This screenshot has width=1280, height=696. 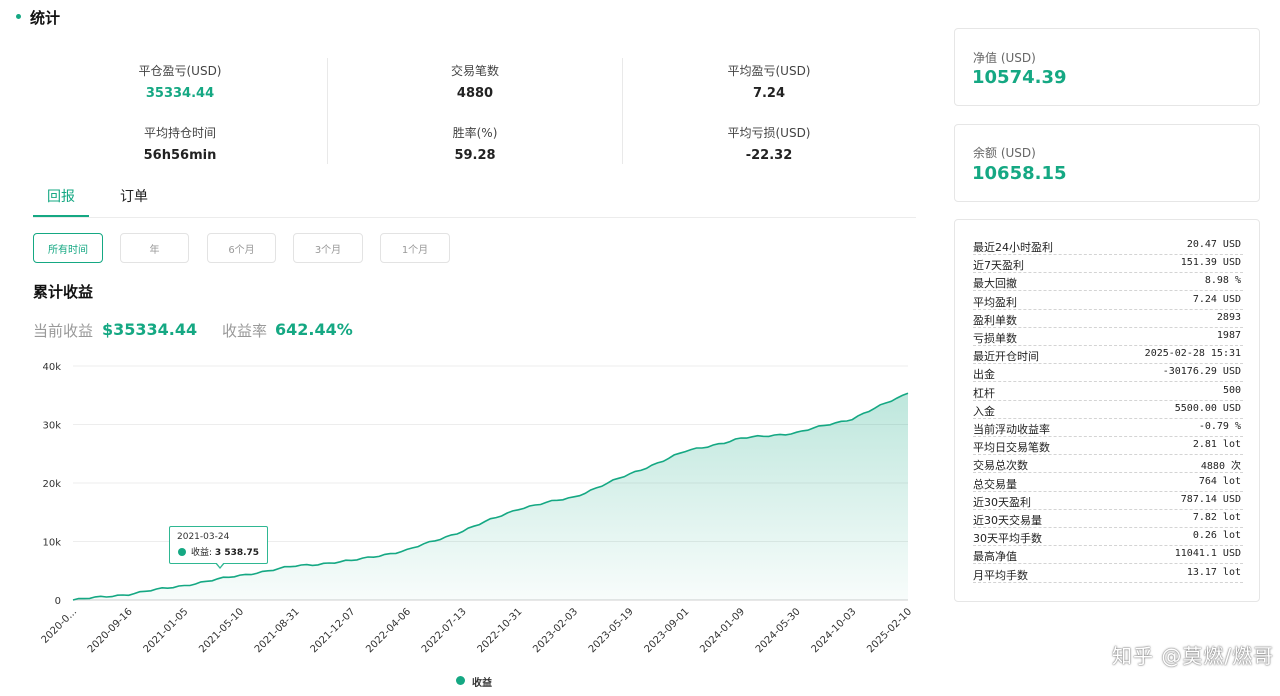 I want to click on stat-label-trade-count: 交易笔数, so click(x=474, y=71).